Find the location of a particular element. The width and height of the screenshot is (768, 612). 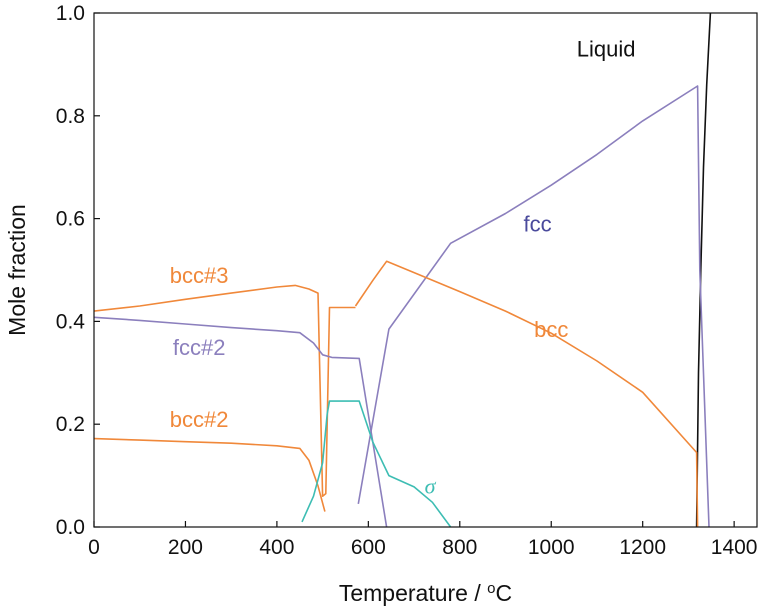

x-axis-title: Temperature / oC is located at coordinates (425, 593).